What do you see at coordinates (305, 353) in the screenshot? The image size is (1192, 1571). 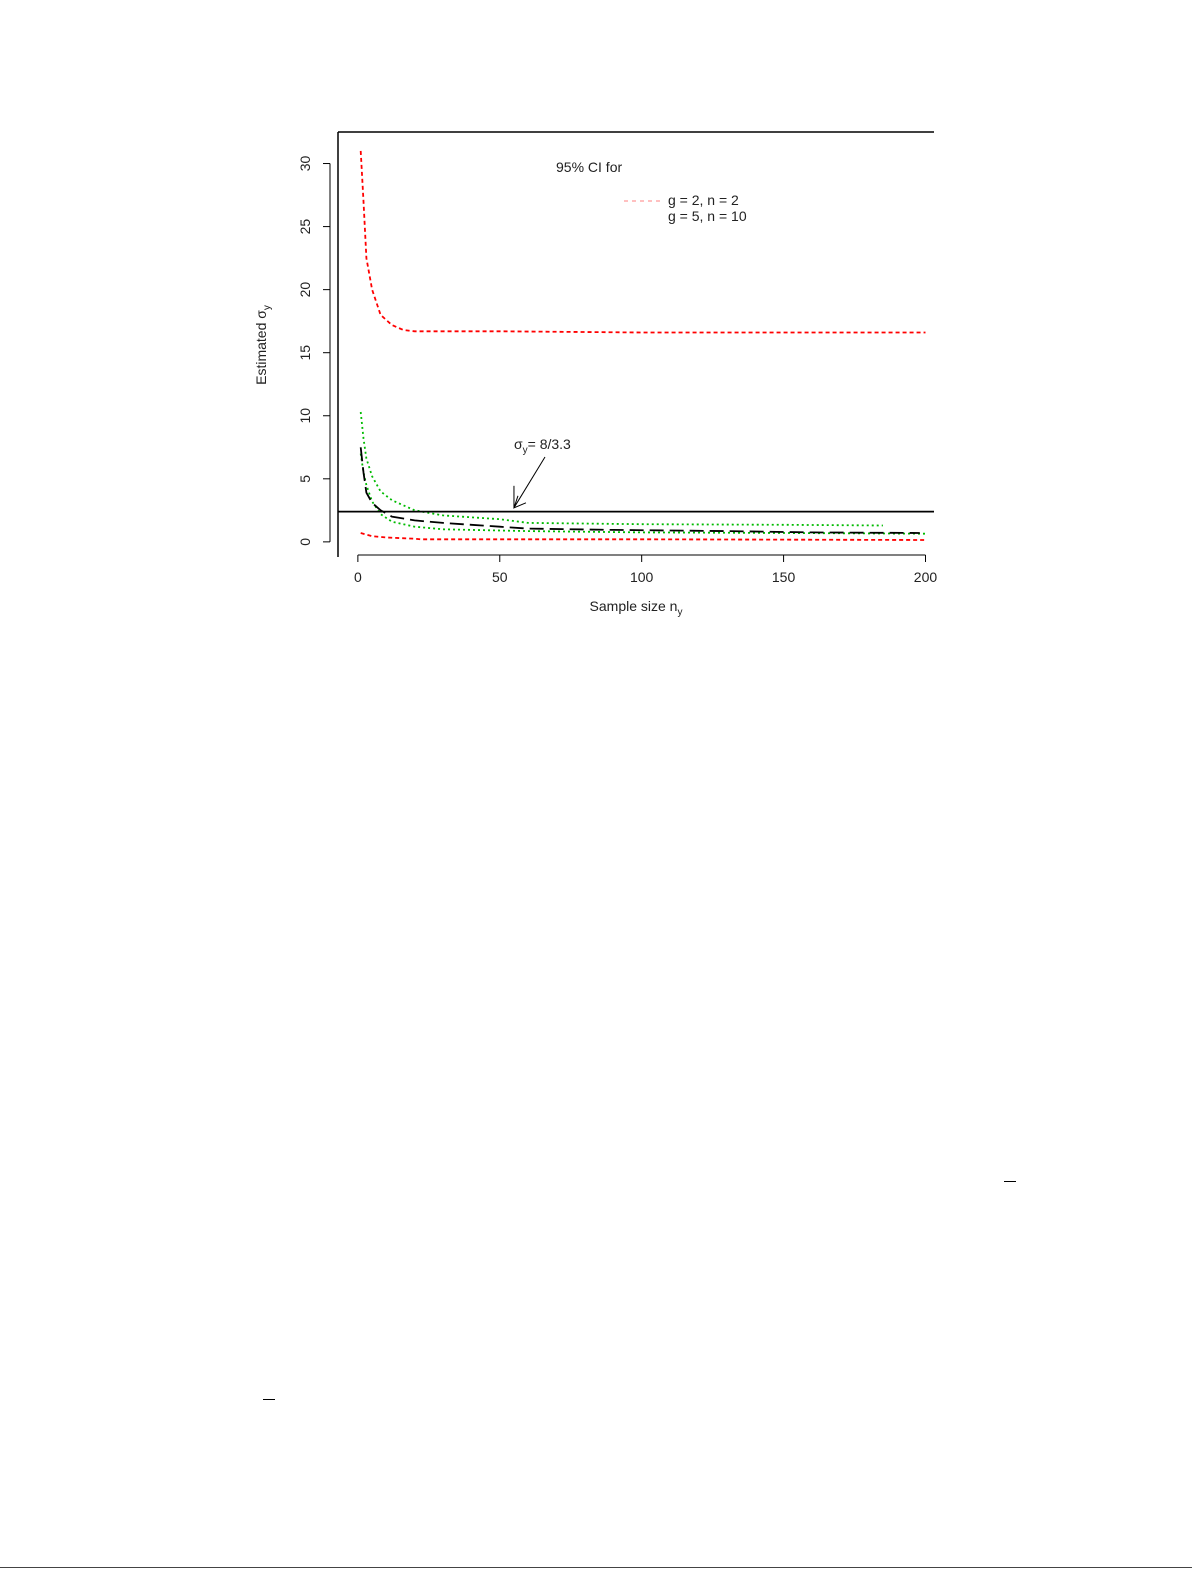 I see `y-tick-label-3: 15` at bounding box center [305, 353].